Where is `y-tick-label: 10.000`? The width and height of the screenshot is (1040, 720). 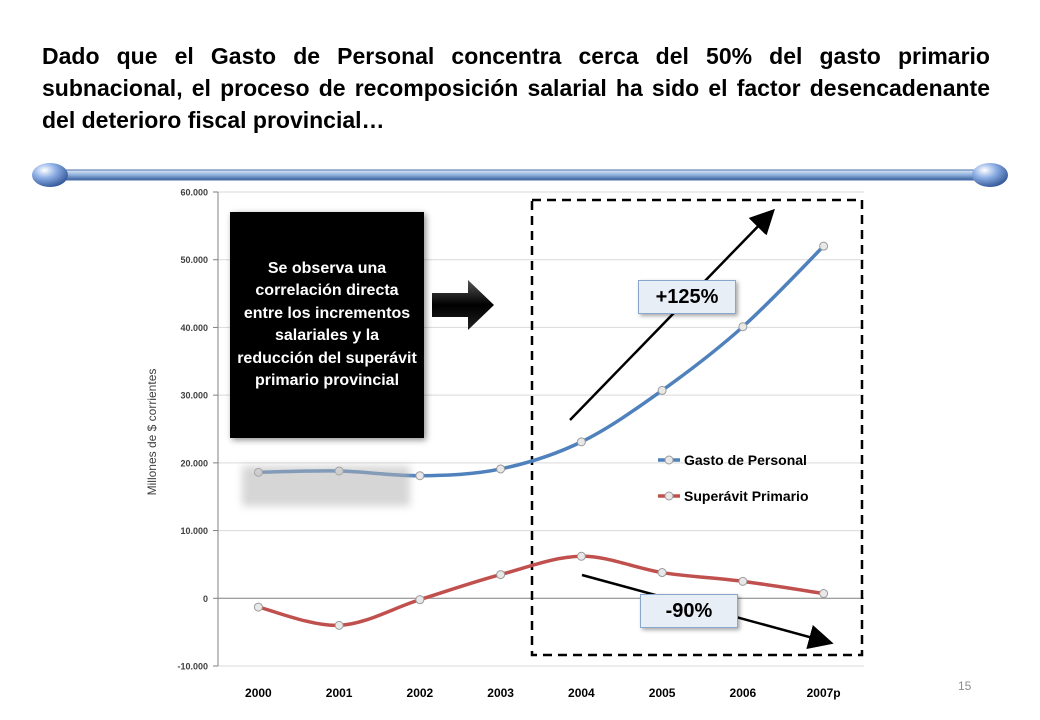
y-tick-label: 10.000 is located at coordinates (194, 531).